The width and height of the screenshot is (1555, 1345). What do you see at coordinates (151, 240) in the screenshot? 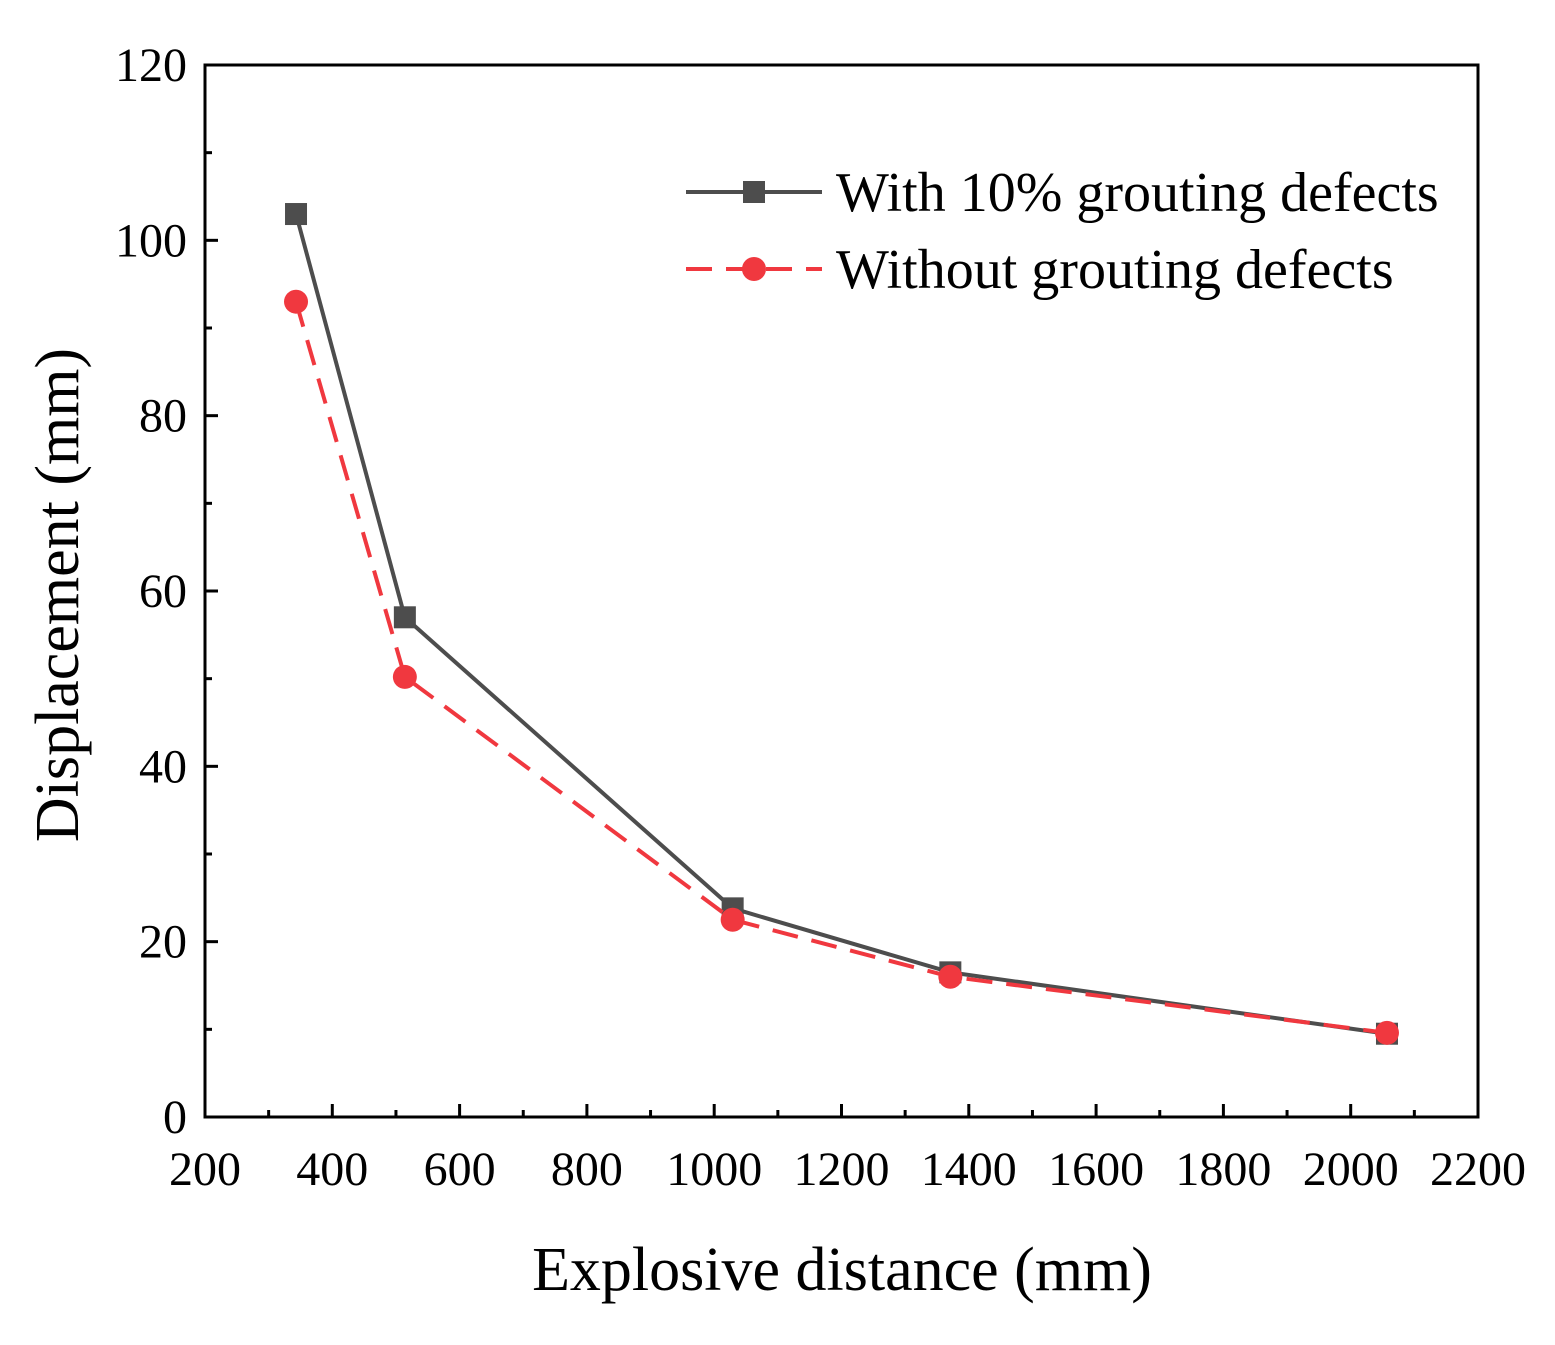
I see `y-tick-label: 100` at bounding box center [151, 240].